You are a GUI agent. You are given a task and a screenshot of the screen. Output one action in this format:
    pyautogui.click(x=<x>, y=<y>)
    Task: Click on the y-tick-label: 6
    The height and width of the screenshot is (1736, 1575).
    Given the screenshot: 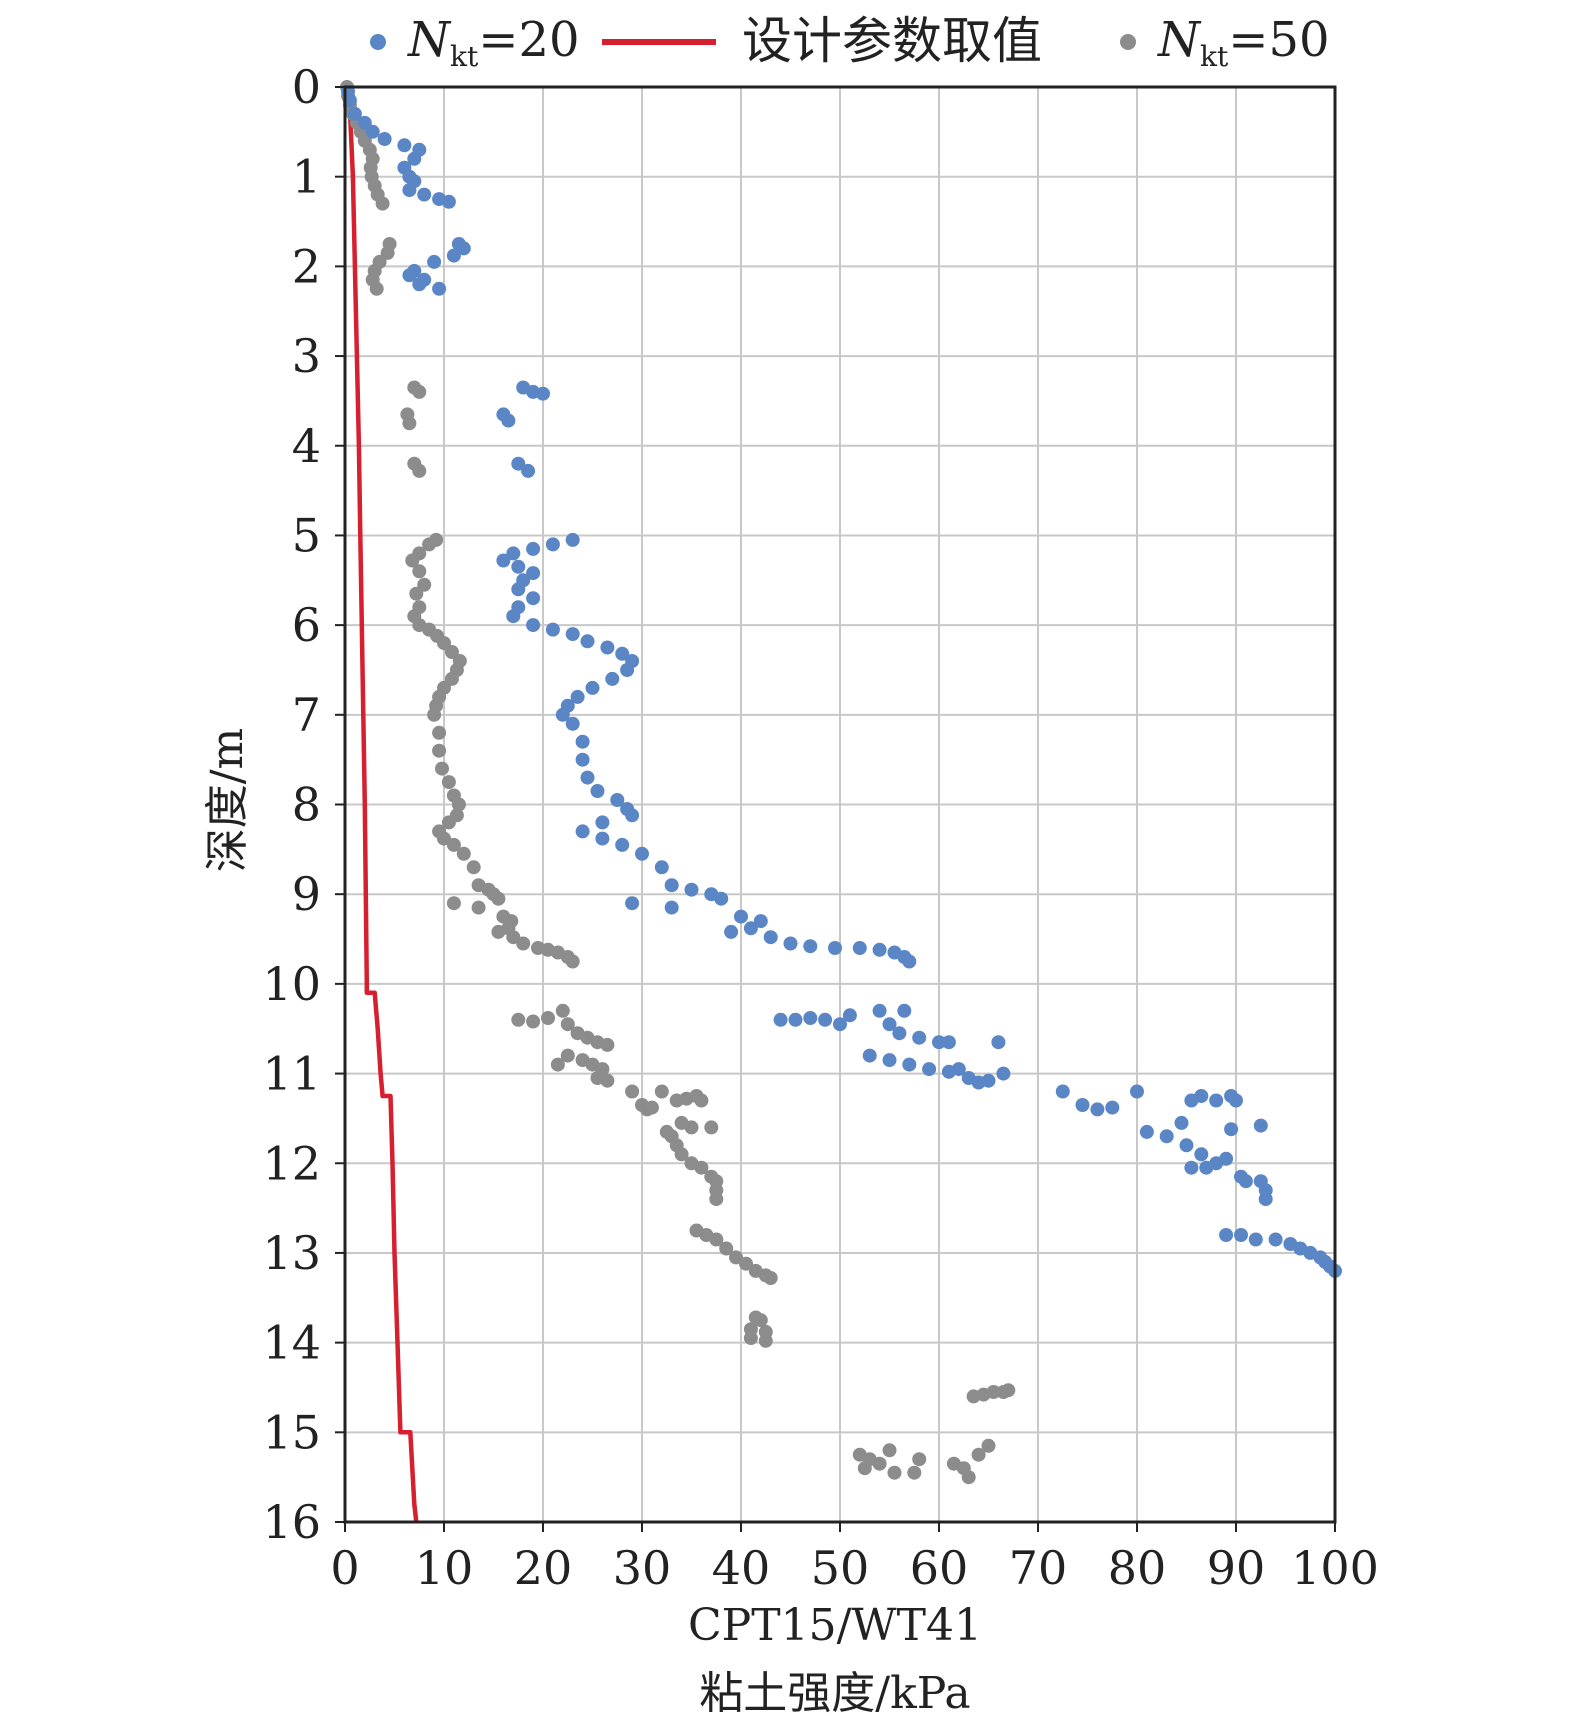 What is the action you would take?
    pyautogui.click(x=306, y=625)
    